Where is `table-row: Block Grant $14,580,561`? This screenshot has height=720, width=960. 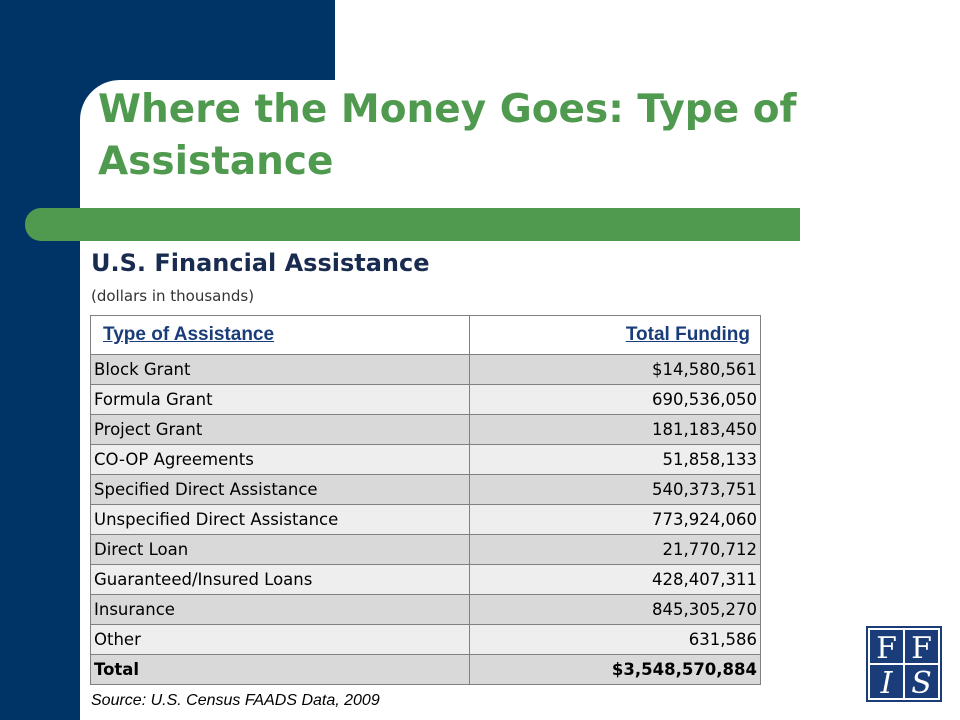
table-row: Block Grant $14,580,561 is located at coordinates (425, 369).